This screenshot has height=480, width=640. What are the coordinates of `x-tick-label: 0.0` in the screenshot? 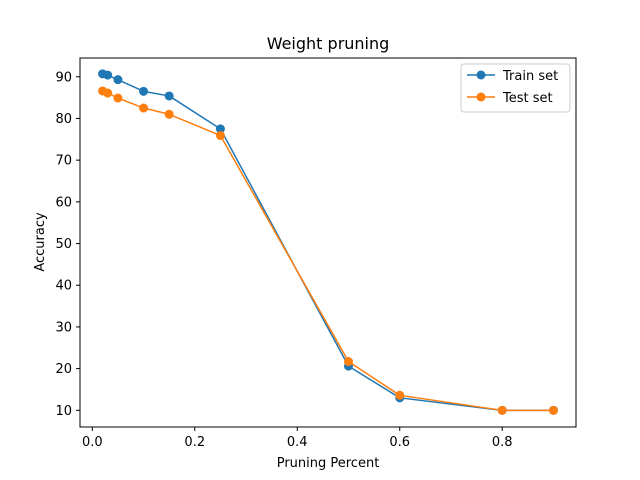 It's located at (92, 442).